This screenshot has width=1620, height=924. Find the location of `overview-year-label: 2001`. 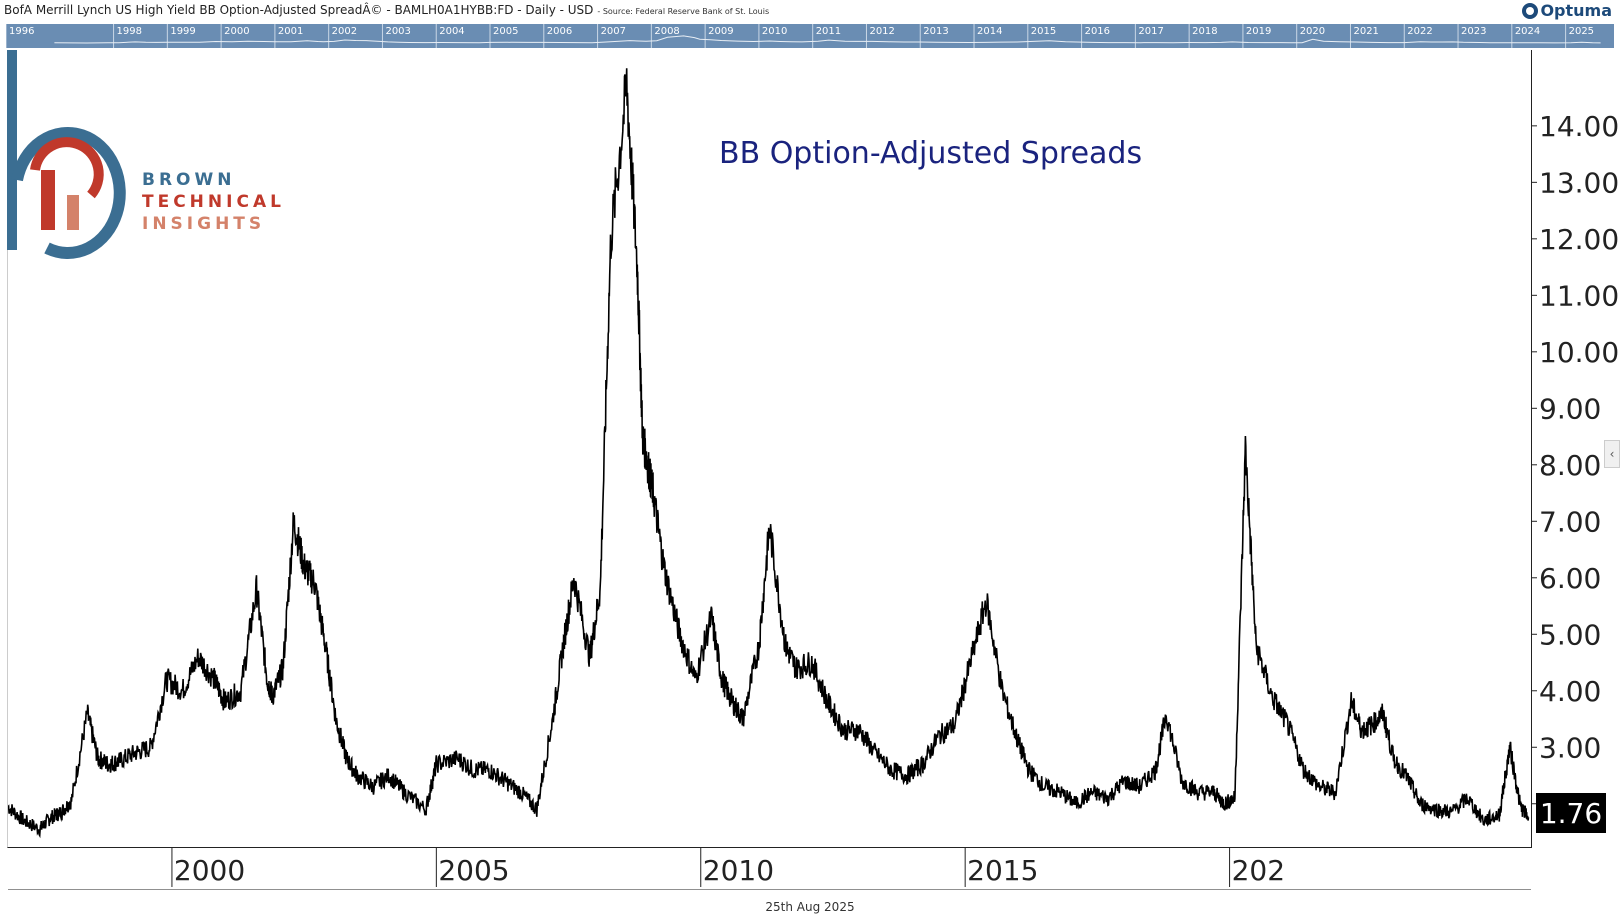

overview-year-label: 2001 is located at coordinates (290, 31).